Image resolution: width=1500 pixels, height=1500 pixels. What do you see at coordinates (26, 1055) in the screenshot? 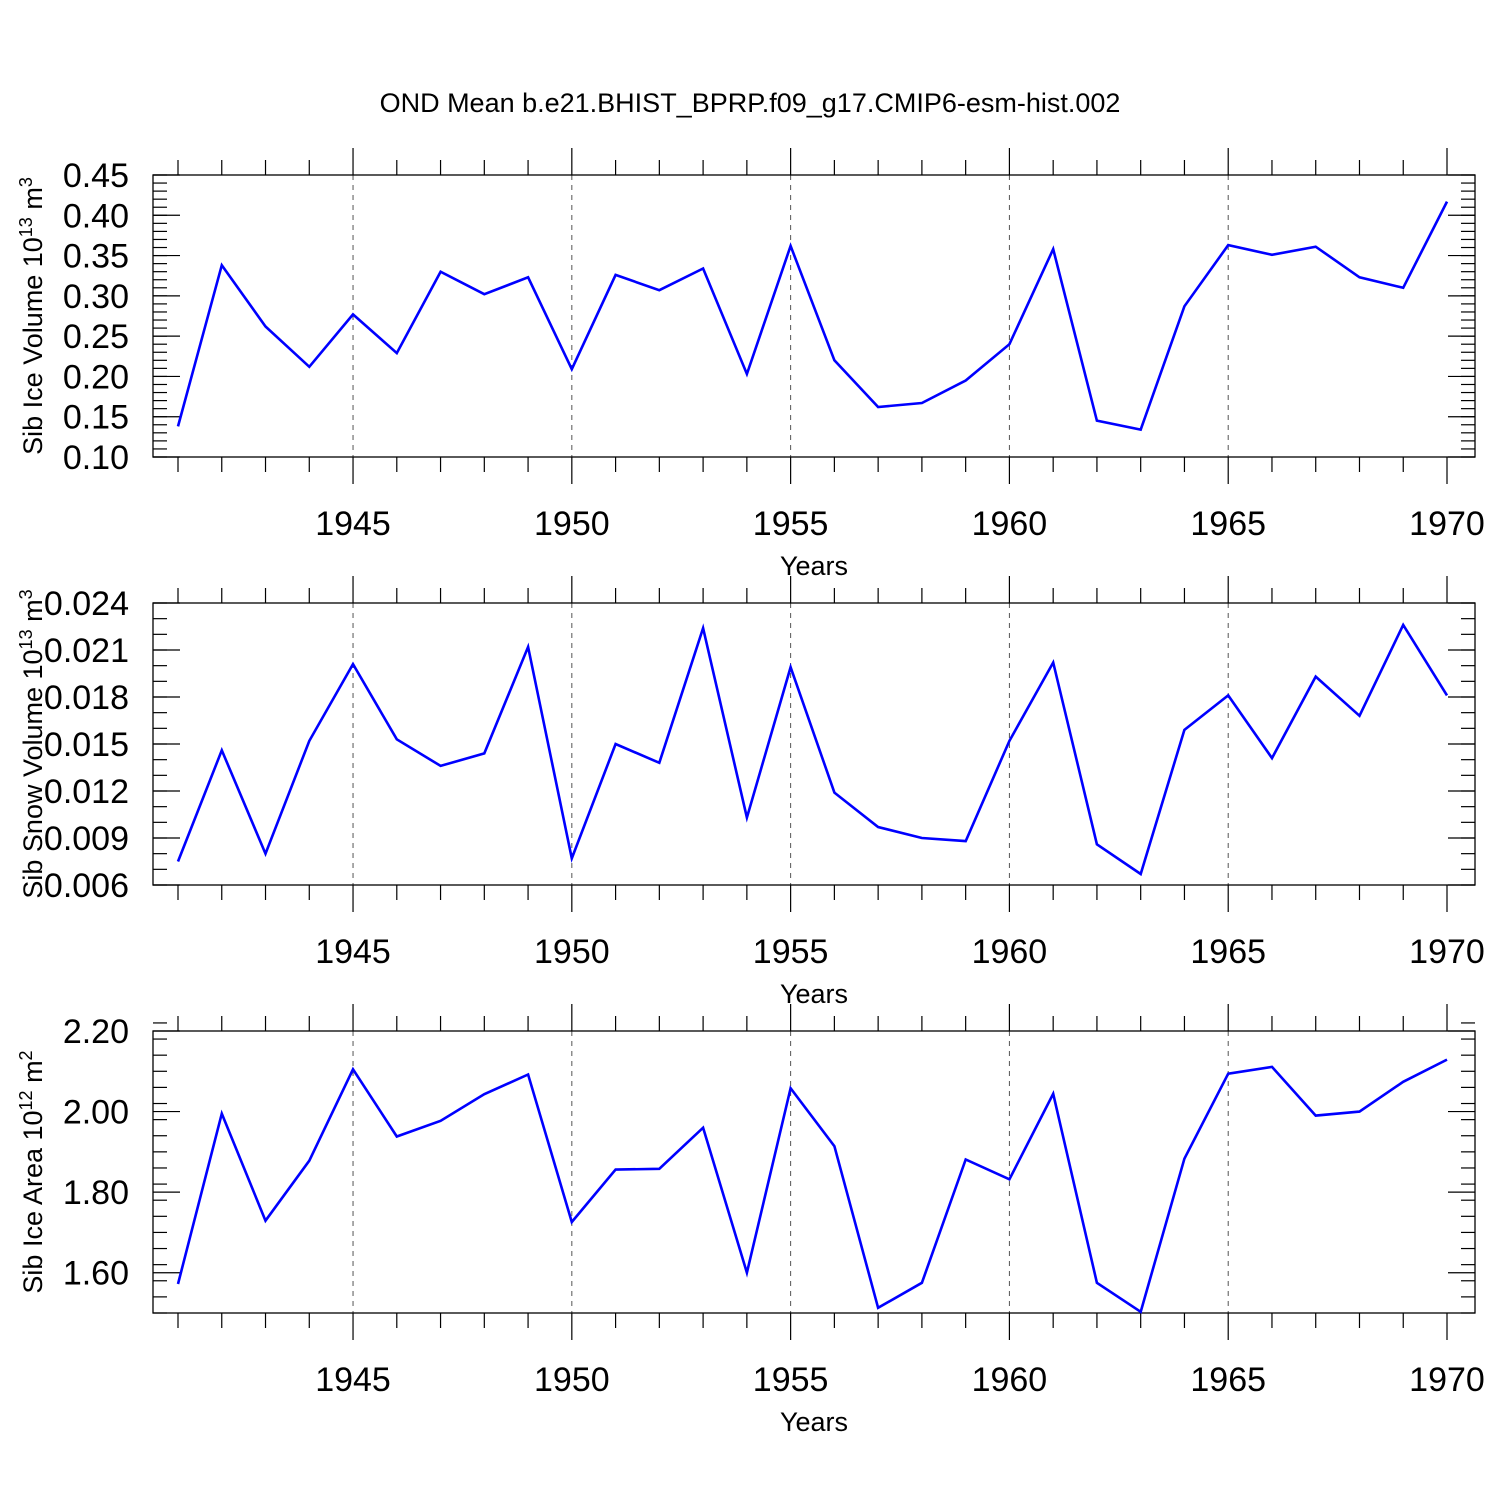
I see `y-axis-label-superscript: 2` at bounding box center [26, 1055].